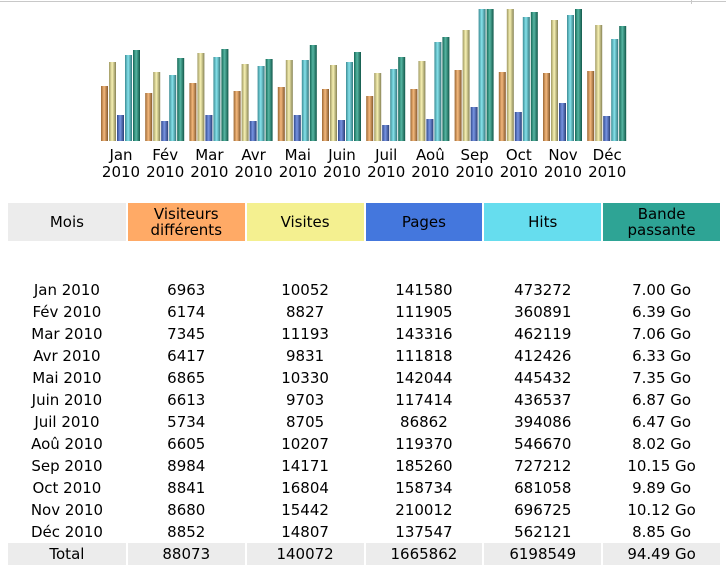 This screenshot has height=565, width=726. Describe the element at coordinates (662, 400) in the screenshot. I see `row-bande-passante: 6.87 Go` at that location.